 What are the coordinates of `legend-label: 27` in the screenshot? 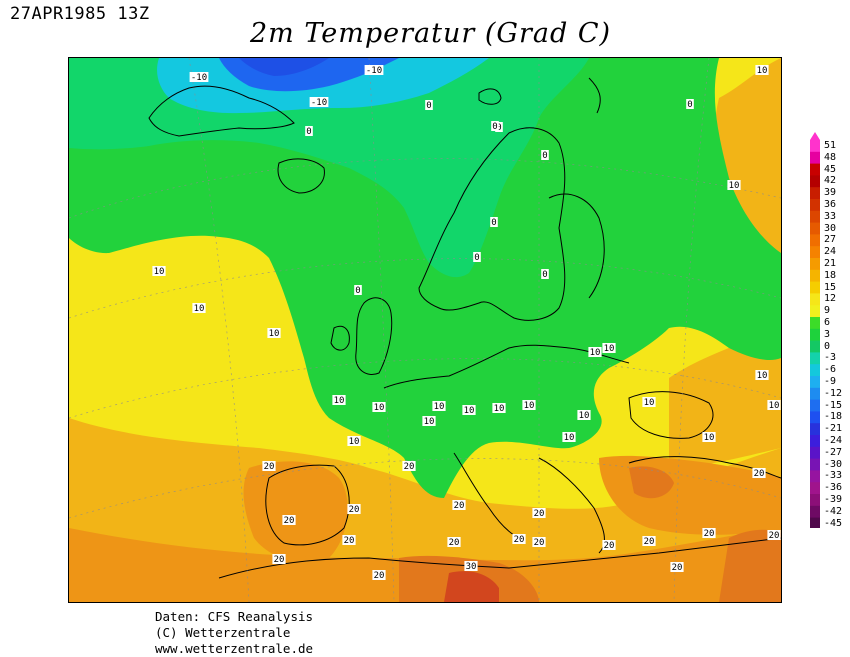 It's located at (830, 240).